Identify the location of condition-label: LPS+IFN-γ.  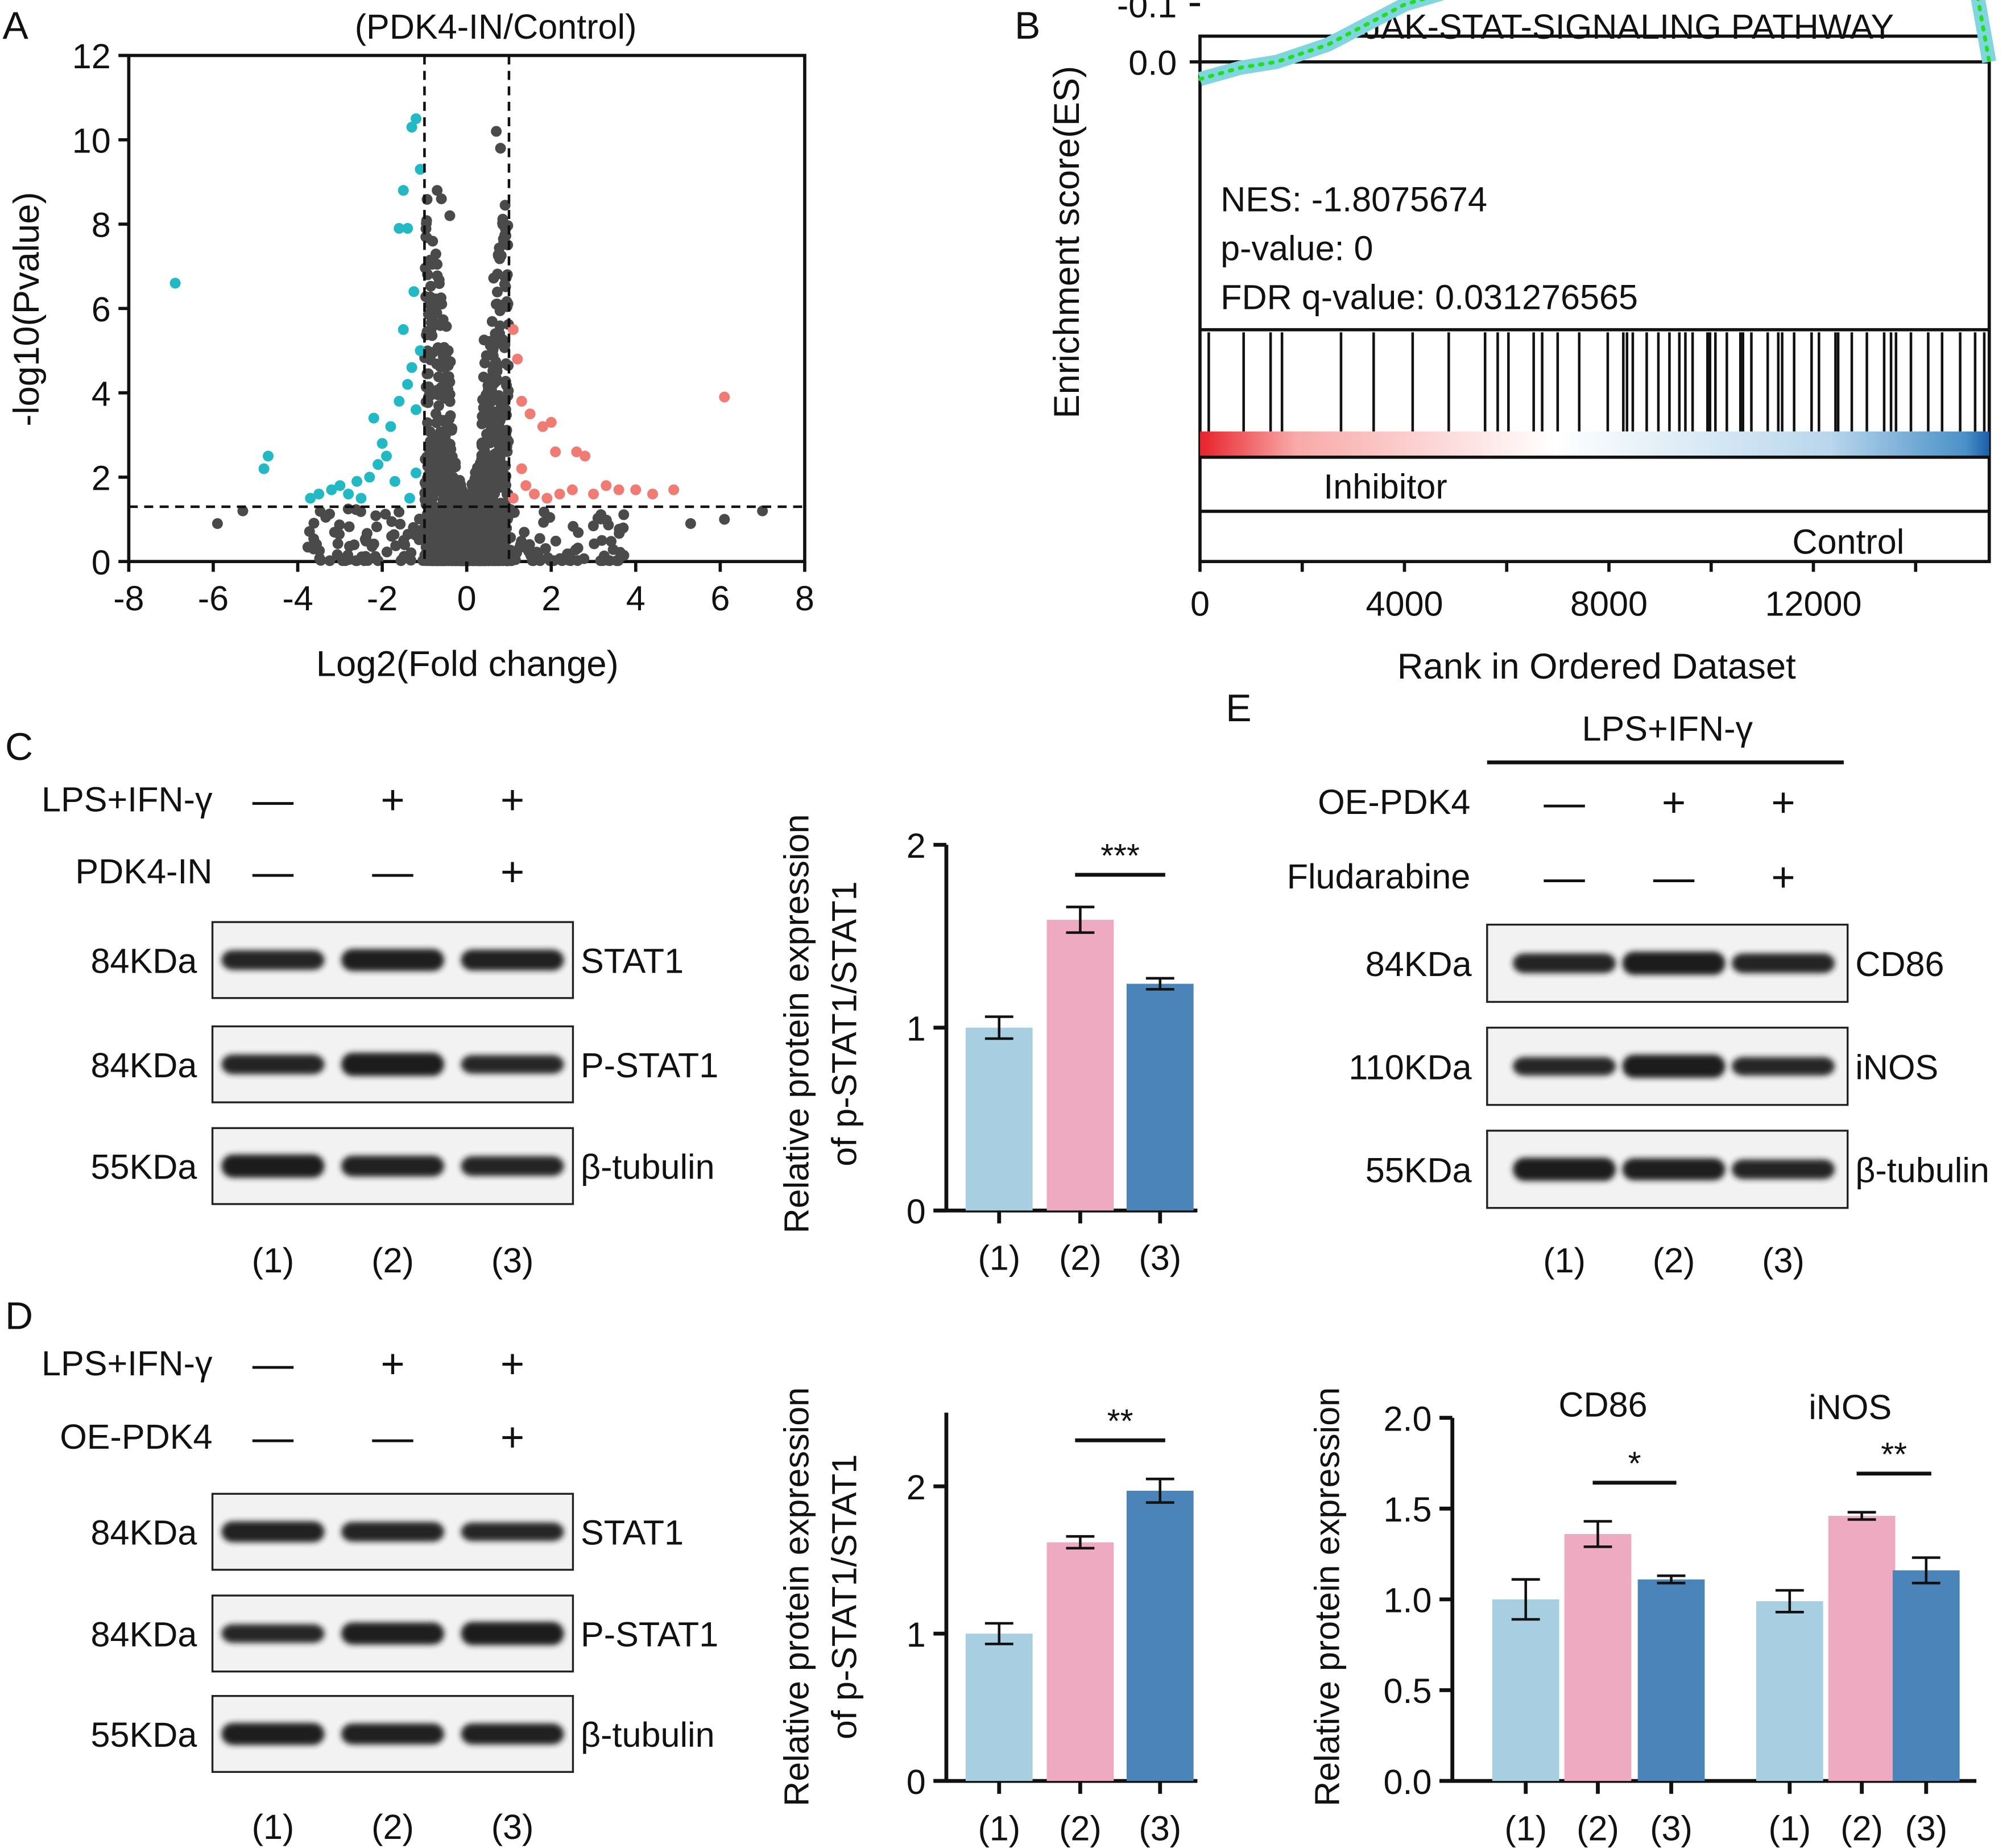
(127, 799).